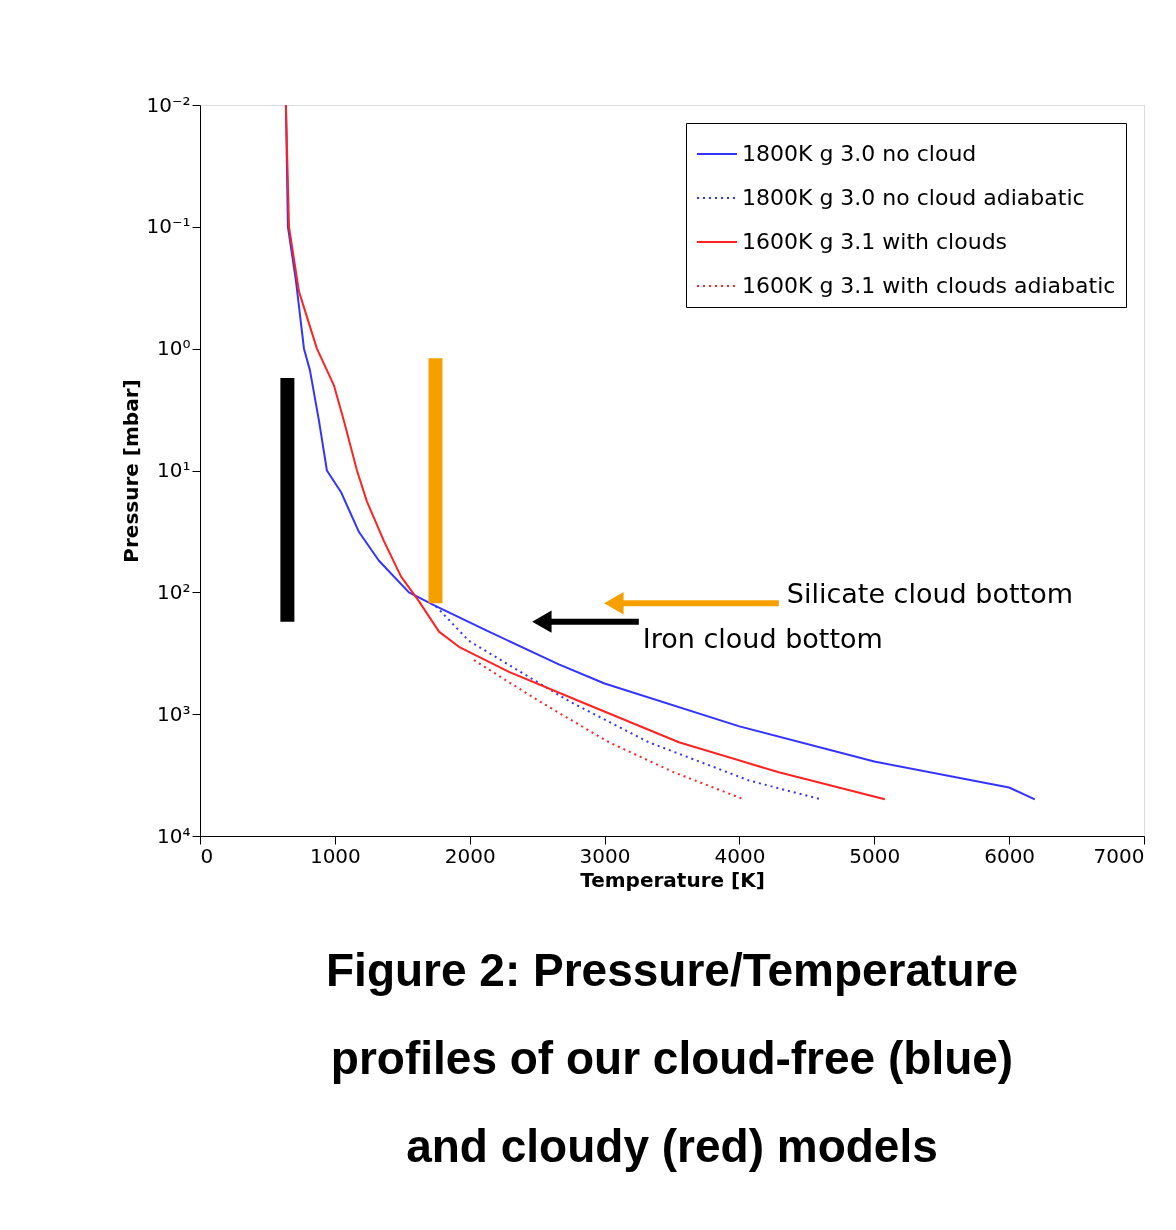  Describe the element at coordinates (174, 835) in the screenshot. I see `y-tick-label: 10⁴` at that location.